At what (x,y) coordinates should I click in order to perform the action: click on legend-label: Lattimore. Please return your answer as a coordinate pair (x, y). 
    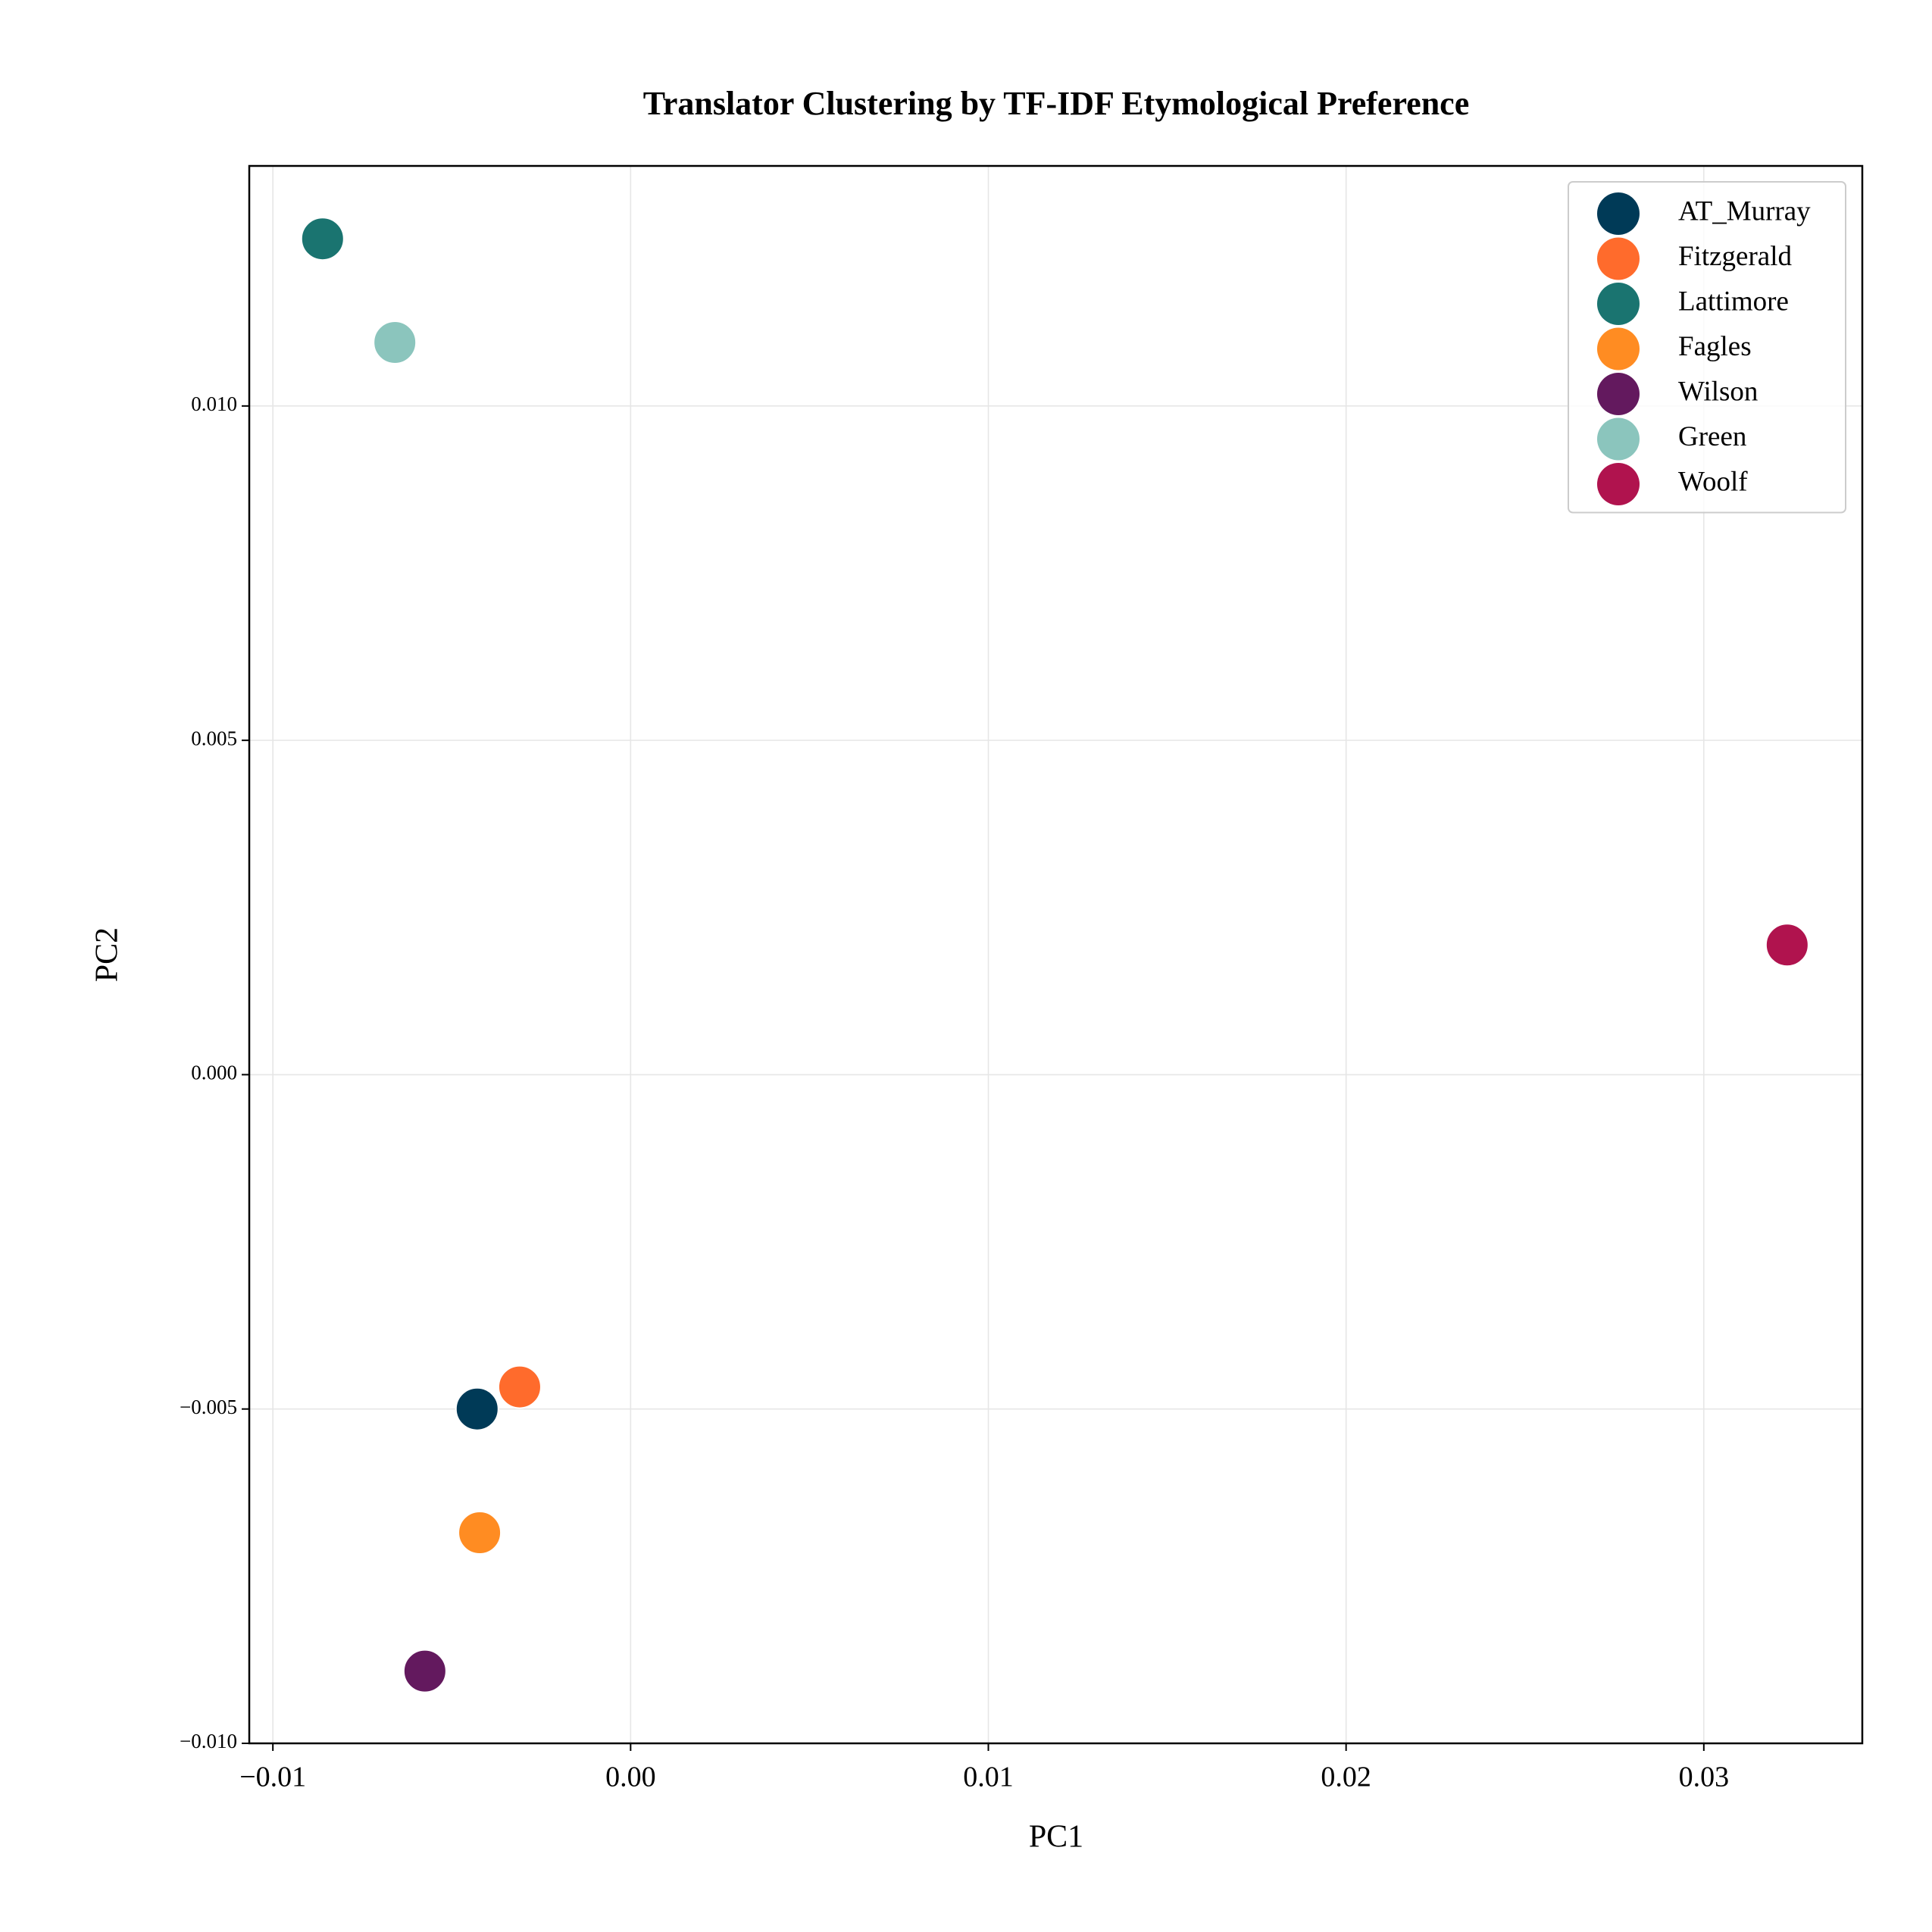
    Looking at the image, I should click on (1733, 301).